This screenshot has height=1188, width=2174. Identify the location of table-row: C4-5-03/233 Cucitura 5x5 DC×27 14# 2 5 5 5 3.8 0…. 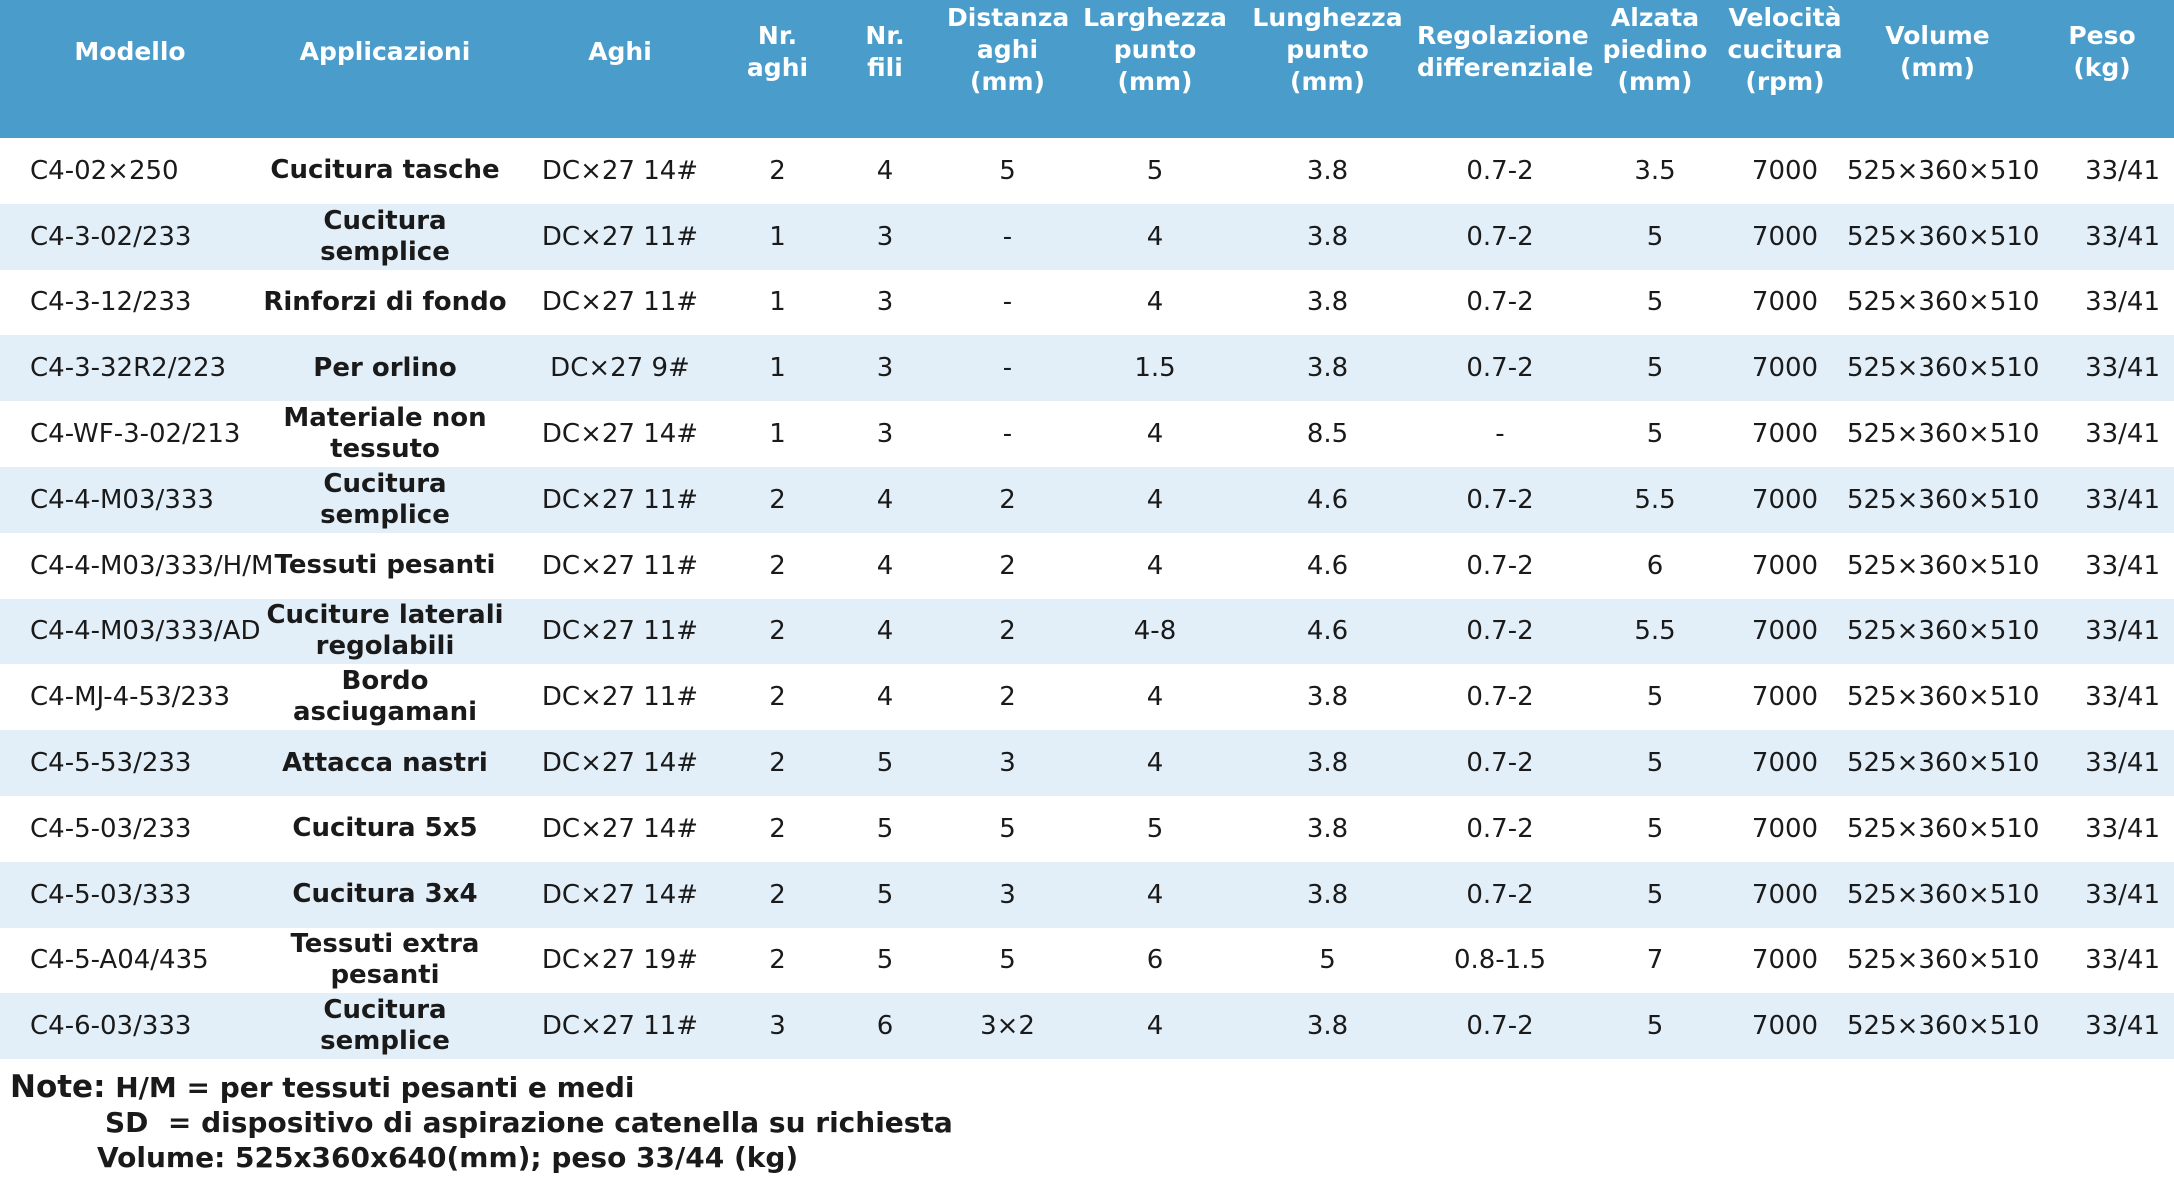
(1087, 828).